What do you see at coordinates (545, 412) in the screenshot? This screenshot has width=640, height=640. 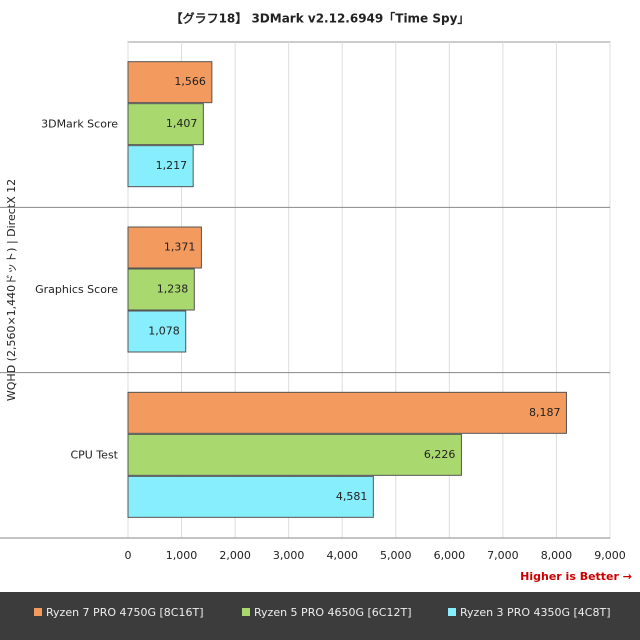 I see `value-label: 8,187` at bounding box center [545, 412].